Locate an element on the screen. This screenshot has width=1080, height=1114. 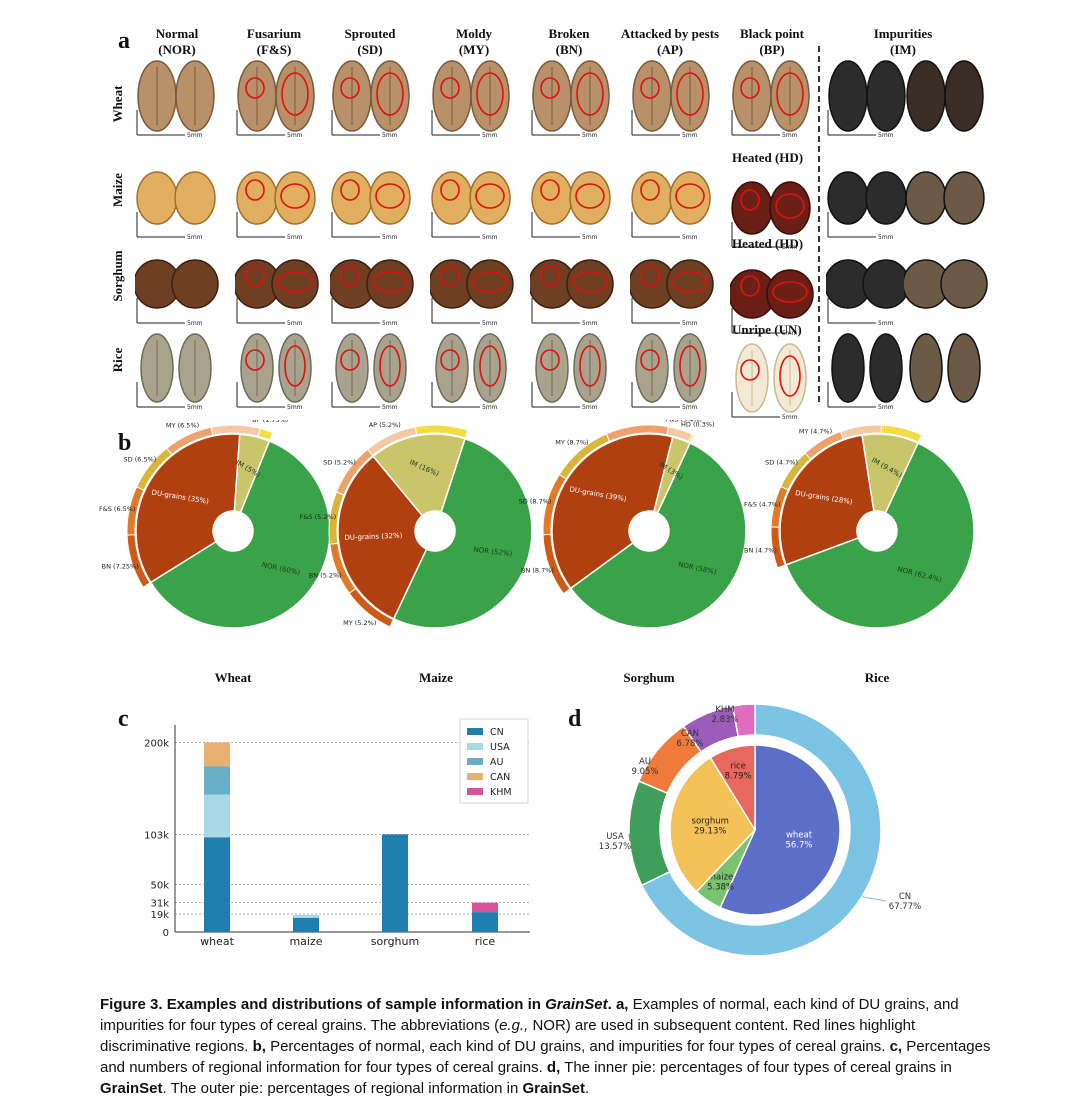
caption-a-eg: e.g., is located at coordinates (514, 1025).